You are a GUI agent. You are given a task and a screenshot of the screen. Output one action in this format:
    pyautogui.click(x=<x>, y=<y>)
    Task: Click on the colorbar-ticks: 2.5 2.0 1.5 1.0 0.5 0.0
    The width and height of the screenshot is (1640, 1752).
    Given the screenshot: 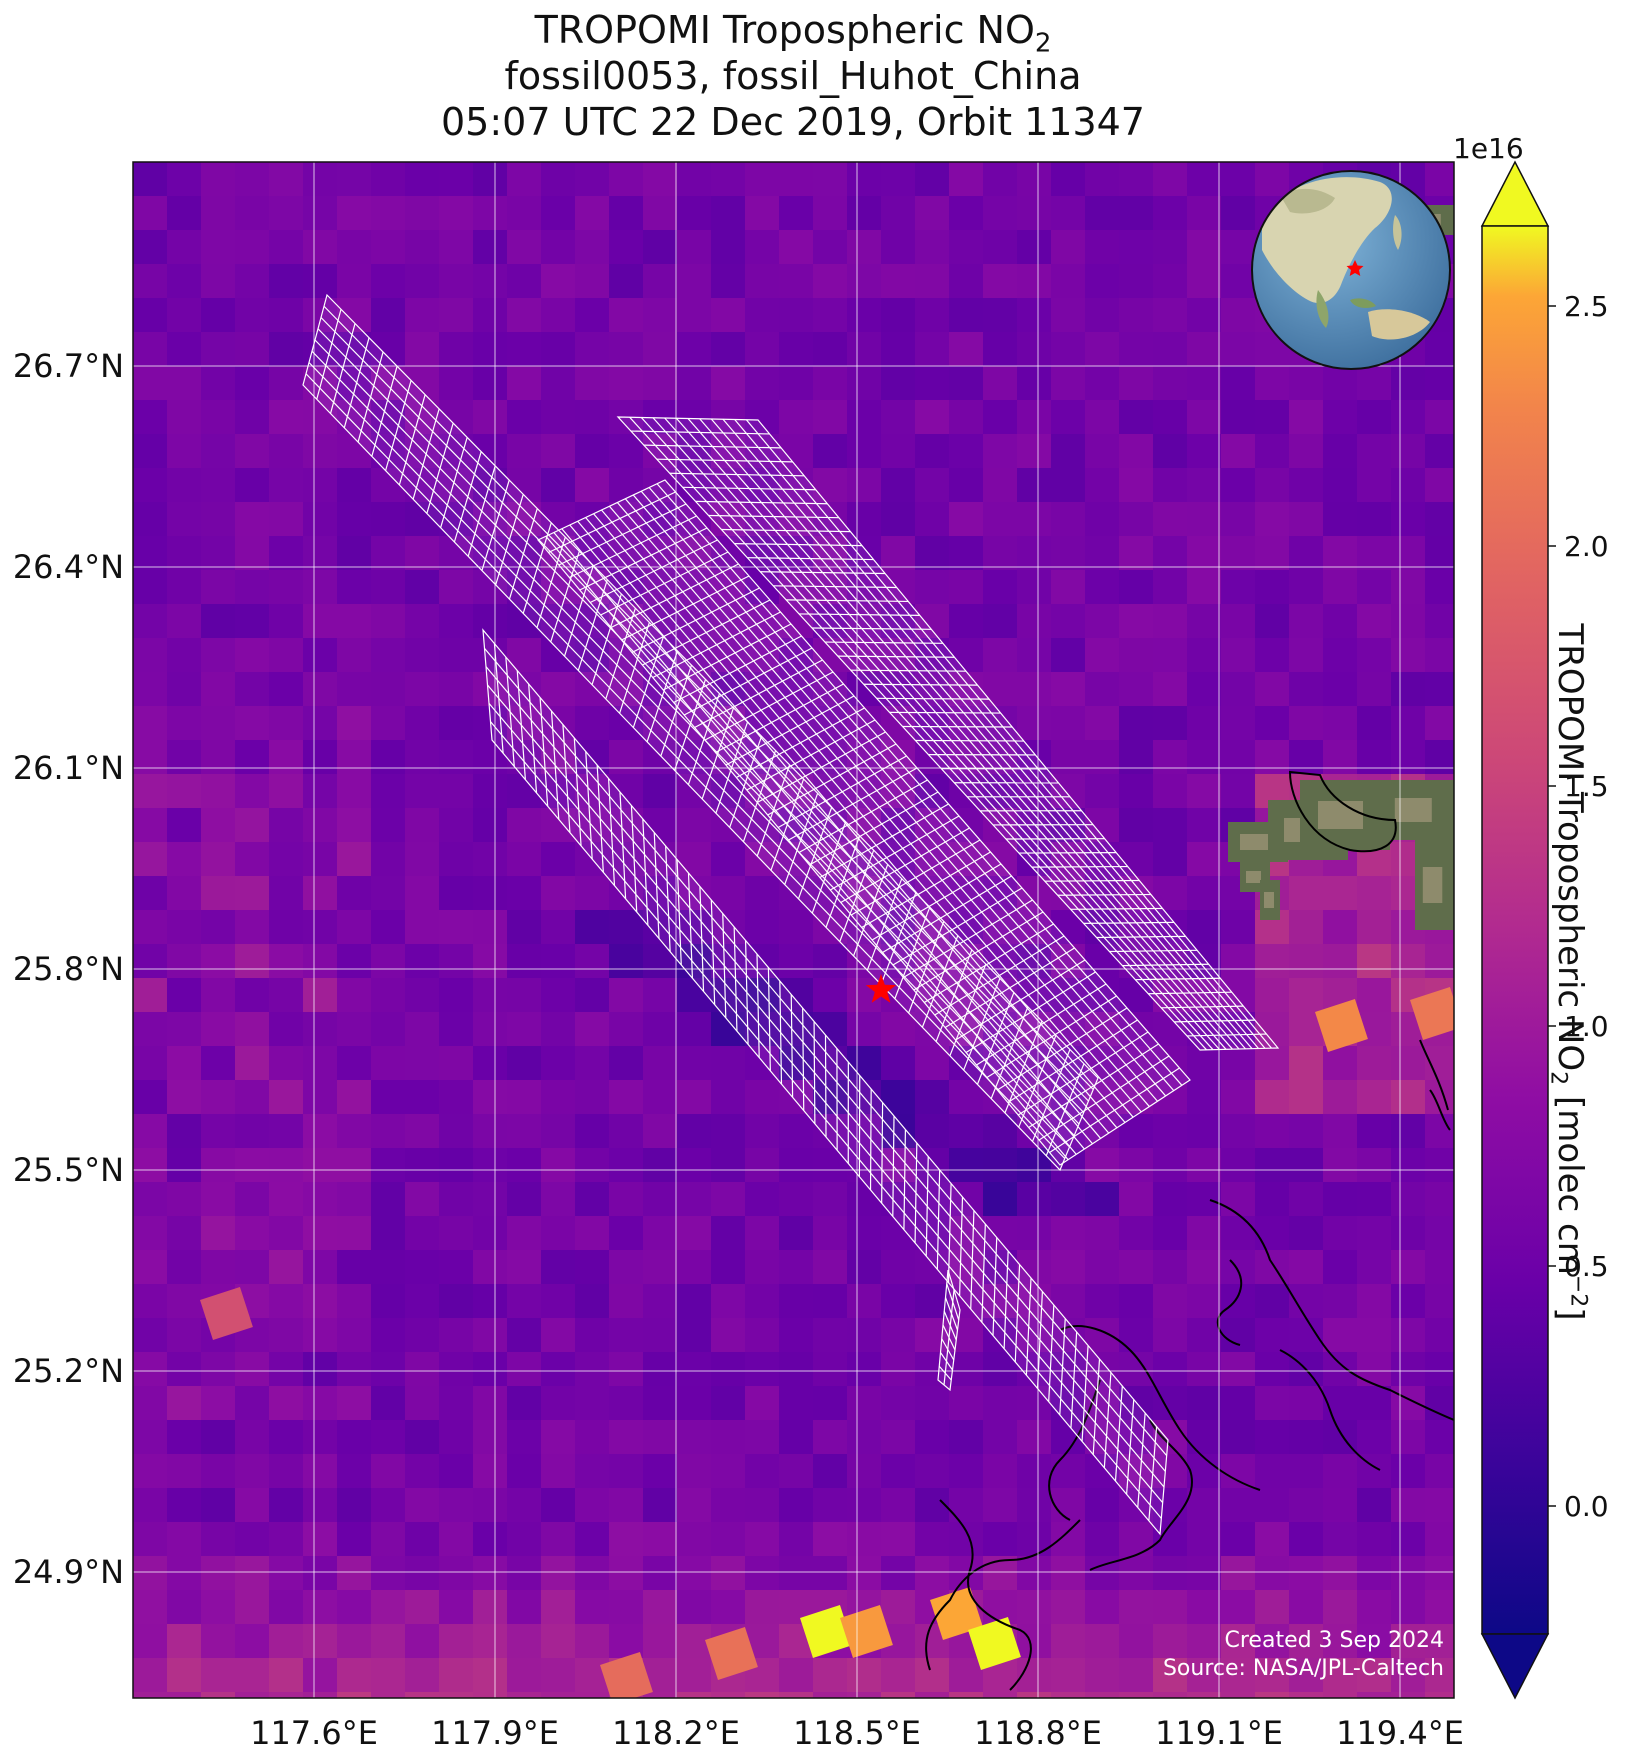 What is the action you would take?
    pyautogui.click(x=1578, y=906)
    